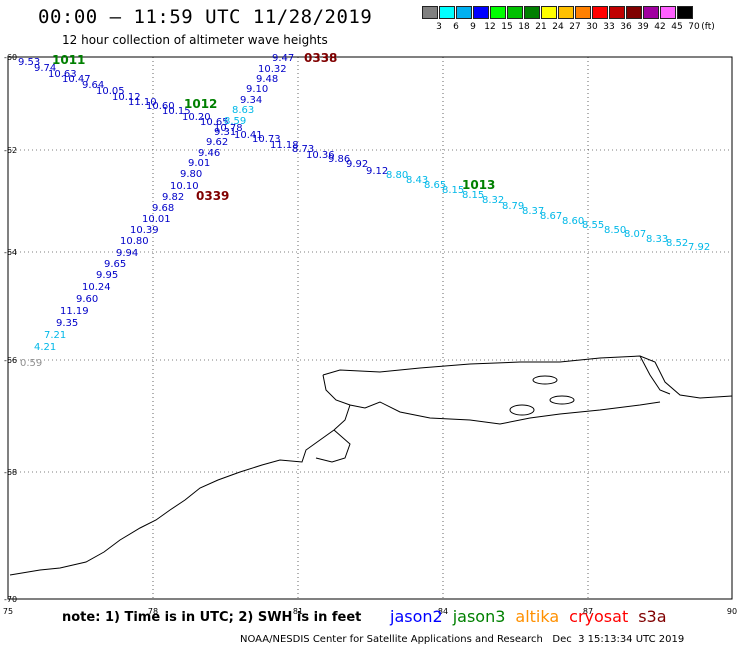  What do you see at coordinates (156, 219) in the screenshot?
I see `wave-height-label: 10.01` at bounding box center [156, 219].